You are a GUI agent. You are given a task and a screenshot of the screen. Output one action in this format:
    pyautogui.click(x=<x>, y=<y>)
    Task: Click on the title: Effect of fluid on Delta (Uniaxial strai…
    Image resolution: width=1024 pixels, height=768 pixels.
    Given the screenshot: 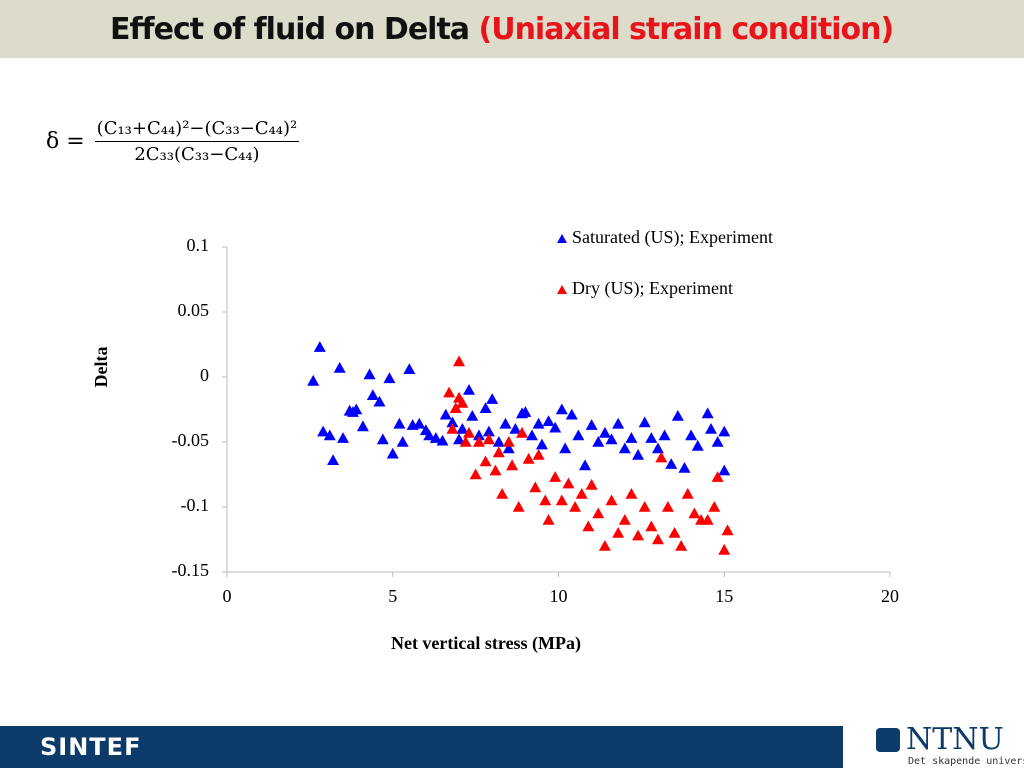 What is the action you would take?
    pyautogui.click(x=502, y=29)
    